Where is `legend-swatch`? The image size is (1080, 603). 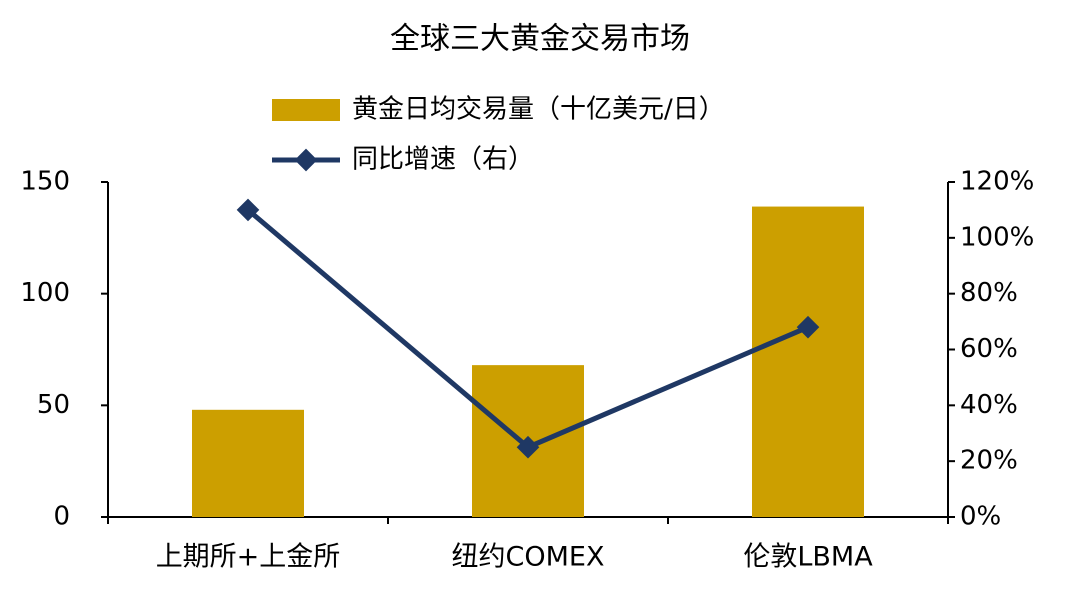 legend-swatch is located at coordinates (306, 110).